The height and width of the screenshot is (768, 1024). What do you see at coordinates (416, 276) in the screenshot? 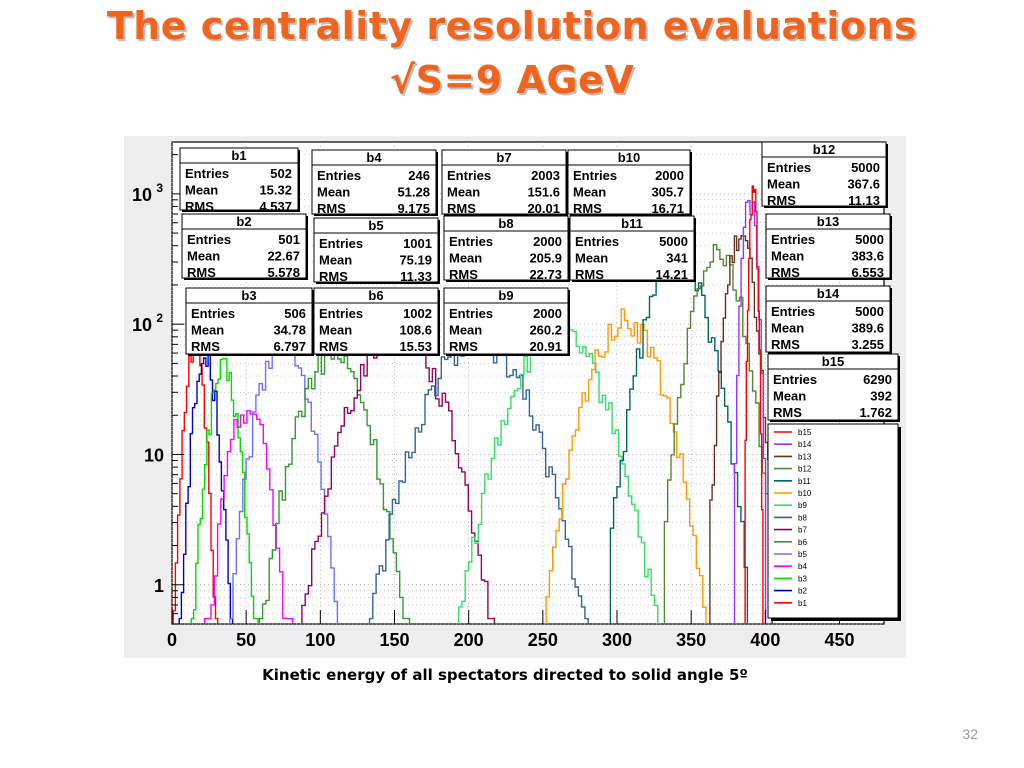
I see `stat-value: 11.33` at bounding box center [416, 276].